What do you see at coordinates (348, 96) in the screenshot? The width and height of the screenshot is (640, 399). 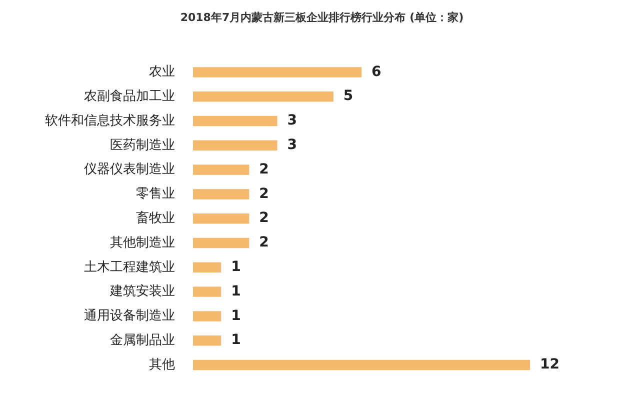 I see `data-label: 5` at bounding box center [348, 96].